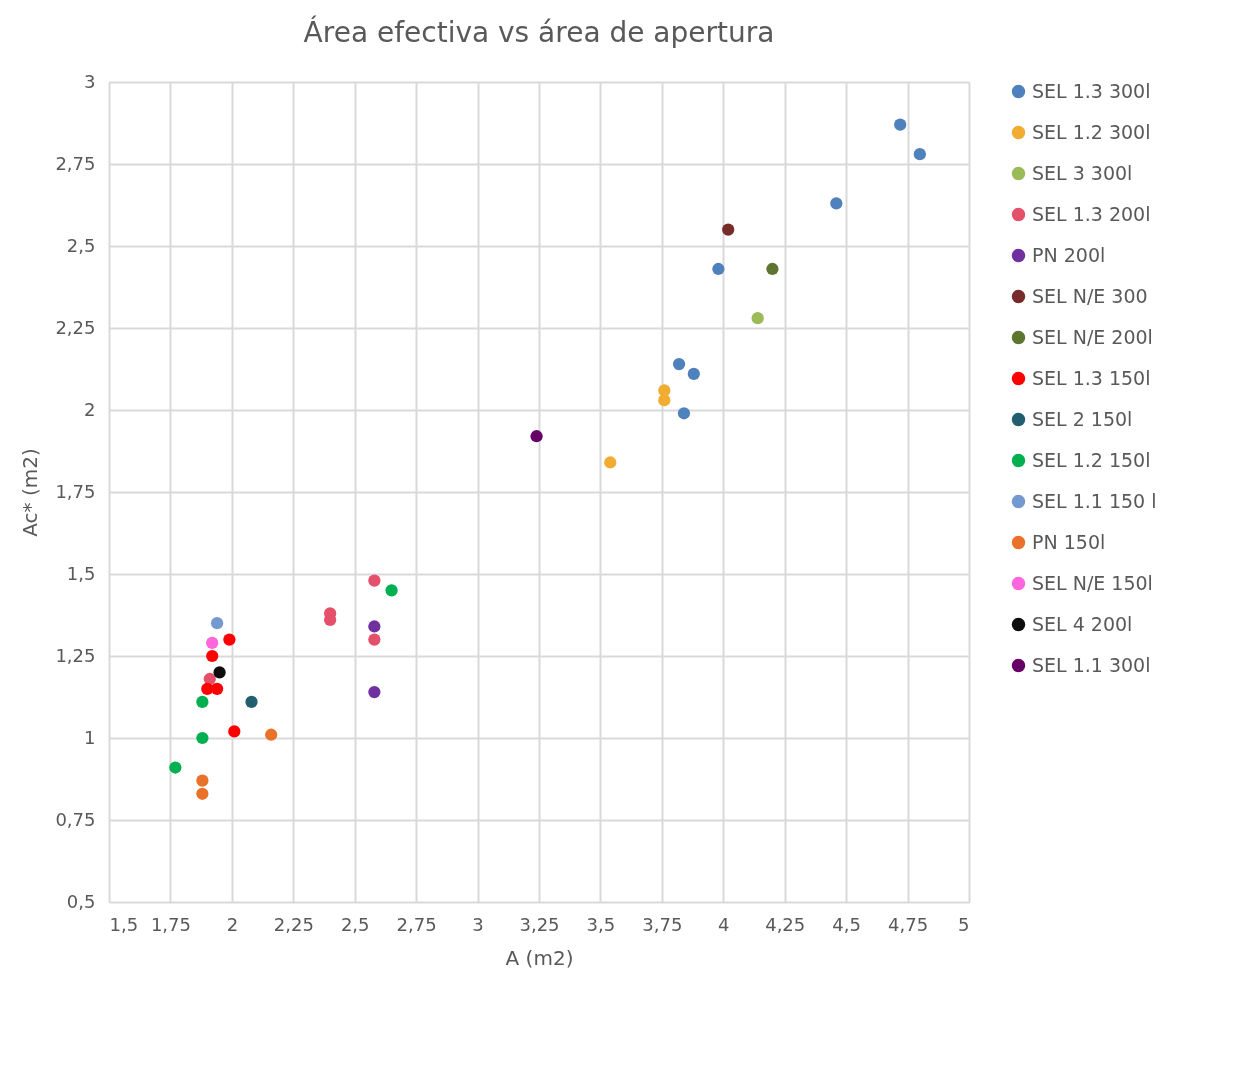 The height and width of the screenshot is (1068, 1244). I want to click on legend-label: SEL 1.3 150l, so click(1091, 377).